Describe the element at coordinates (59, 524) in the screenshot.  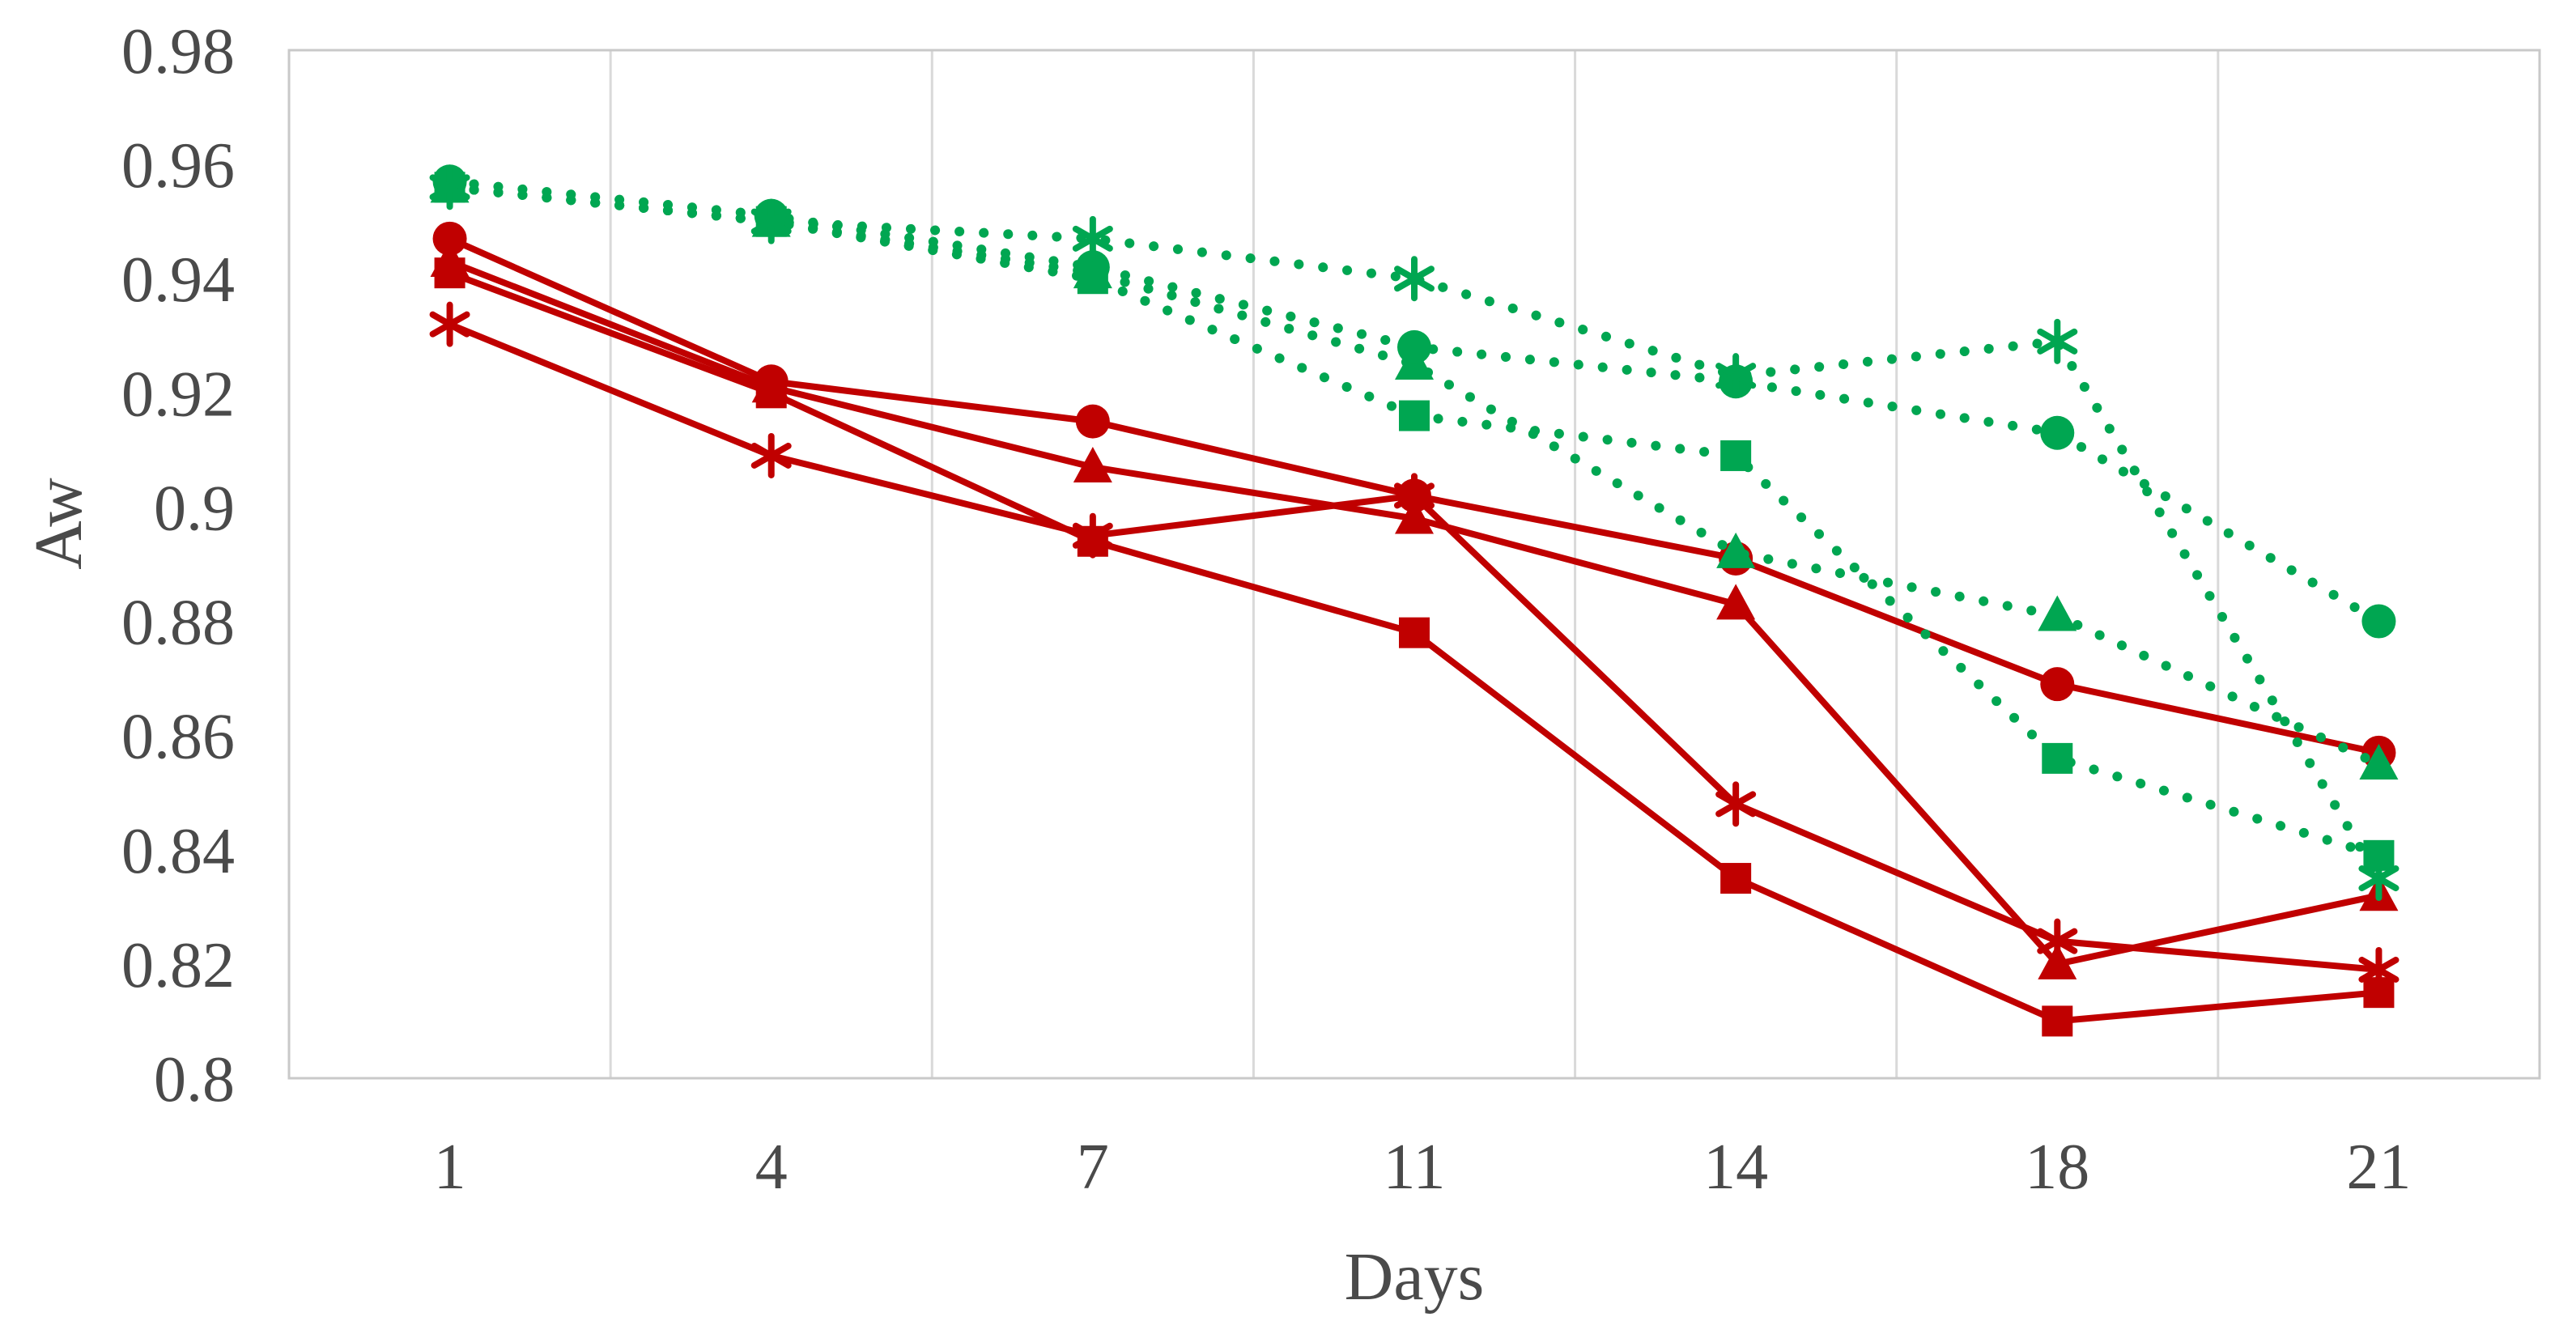
I see `y-axis-title: Aw` at that location.